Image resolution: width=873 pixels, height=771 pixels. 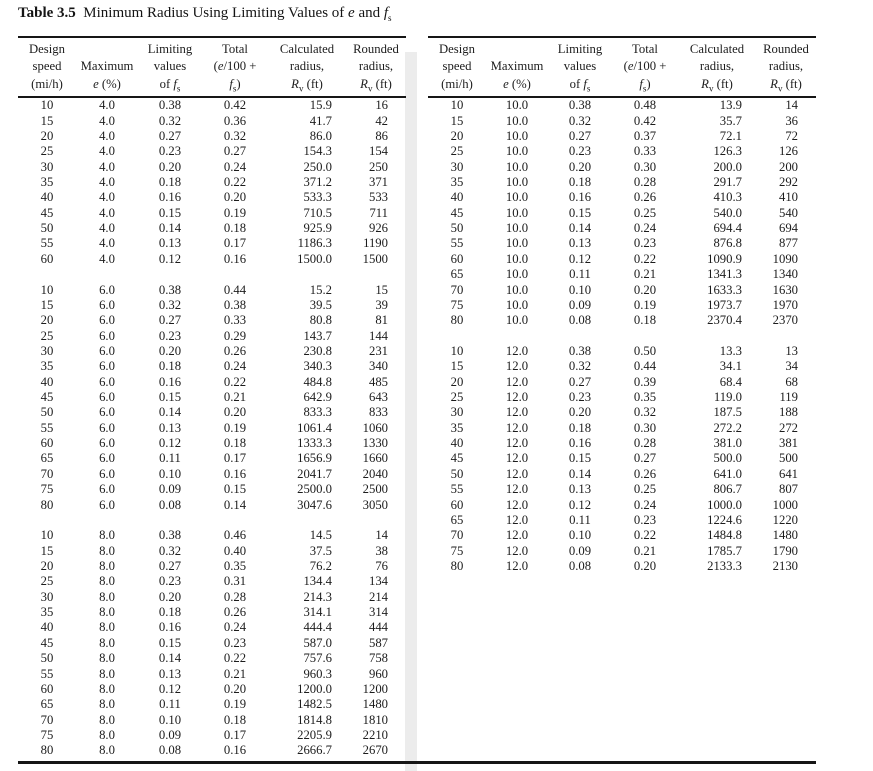 I want to click on table-row: 80 8.0 0.08 0.16 2666.7 2670, so click(x=212, y=750).